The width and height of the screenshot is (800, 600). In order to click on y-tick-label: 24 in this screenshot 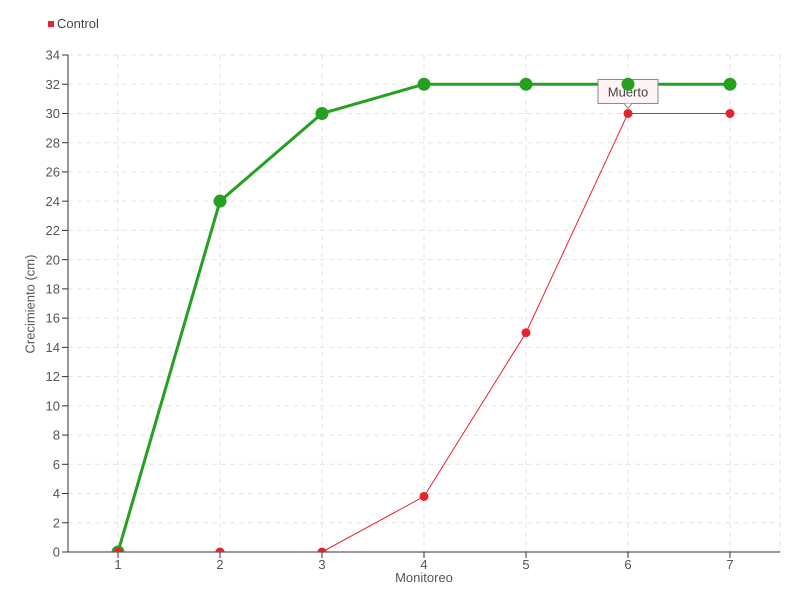, I will do `click(53, 201)`.